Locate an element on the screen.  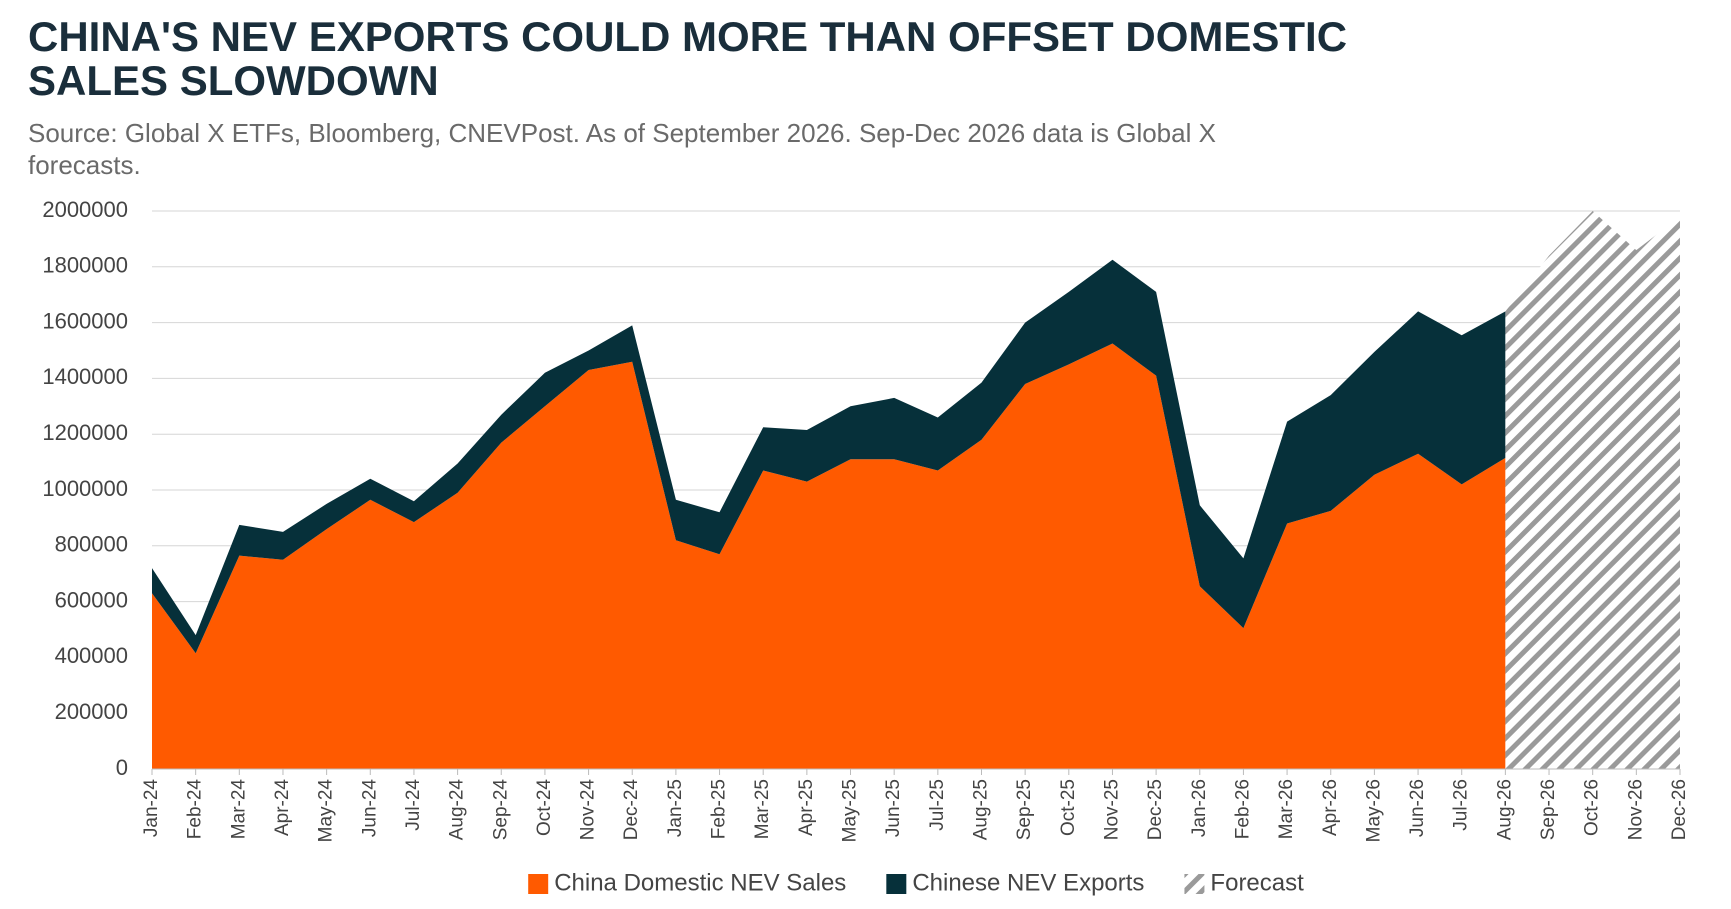
legend-label: Chinese NEV Exports is located at coordinates (1028, 882).